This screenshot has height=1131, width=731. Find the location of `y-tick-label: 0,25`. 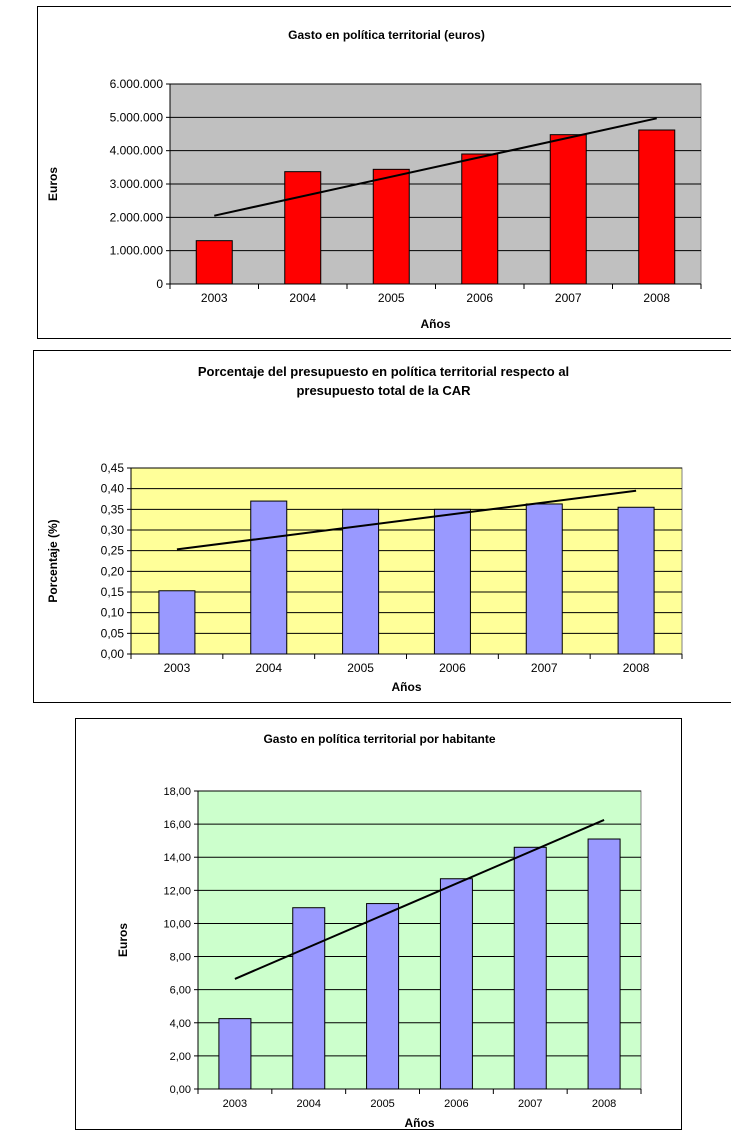

y-tick-label: 0,25 is located at coordinates (113, 551).